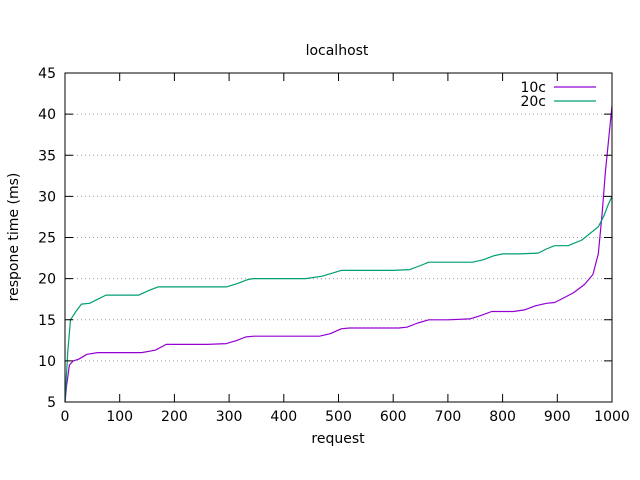 Image resolution: width=640 pixels, height=480 pixels. I want to click on y-tick-label: 45, so click(47, 74).